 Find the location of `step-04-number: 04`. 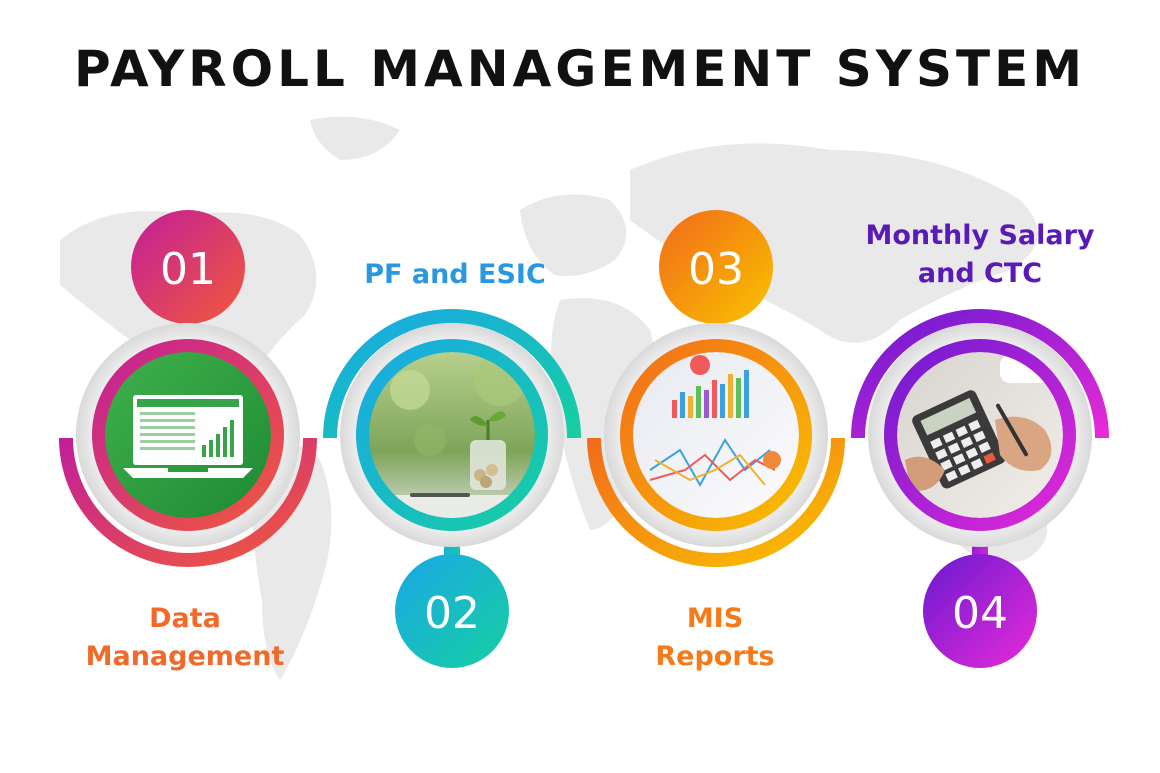

step-04-number: 04 is located at coordinates (980, 613).